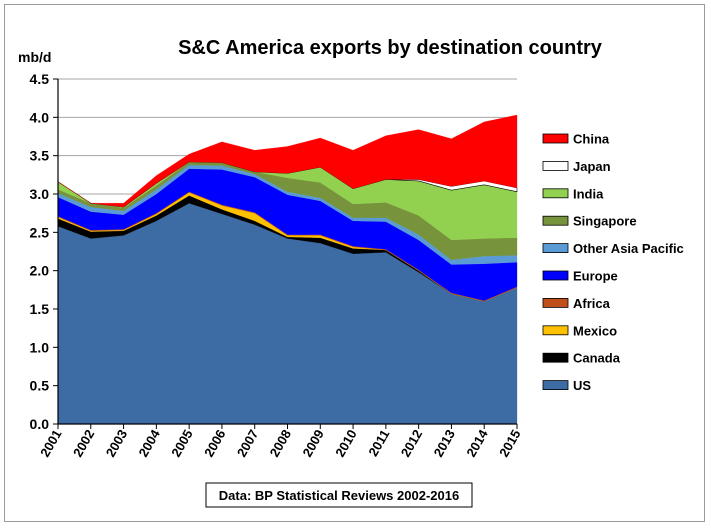 Image resolution: width=711 pixels, height=528 pixels. I want to click on y-tick-labels: 0.0 0.5 1.0 1.5 2.0 2.5 3.0 3.5 4.0 4.5, so click(40, 251).